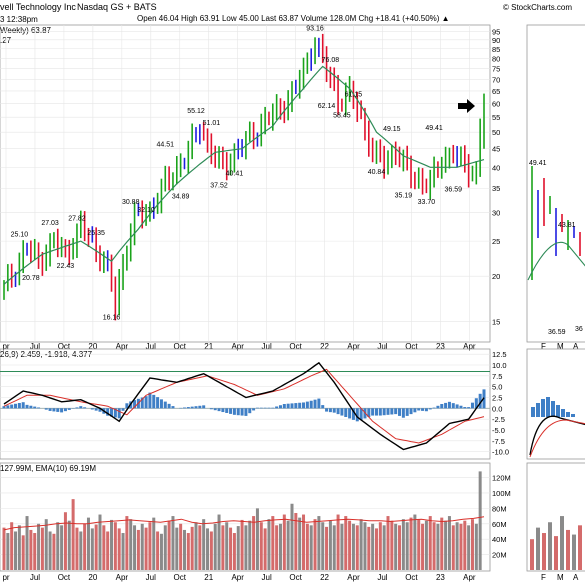  What do you see at coordinates (327, 106) in the screenshot?
I see `price-annotation: 62.14` at bounding box center [327, 106].